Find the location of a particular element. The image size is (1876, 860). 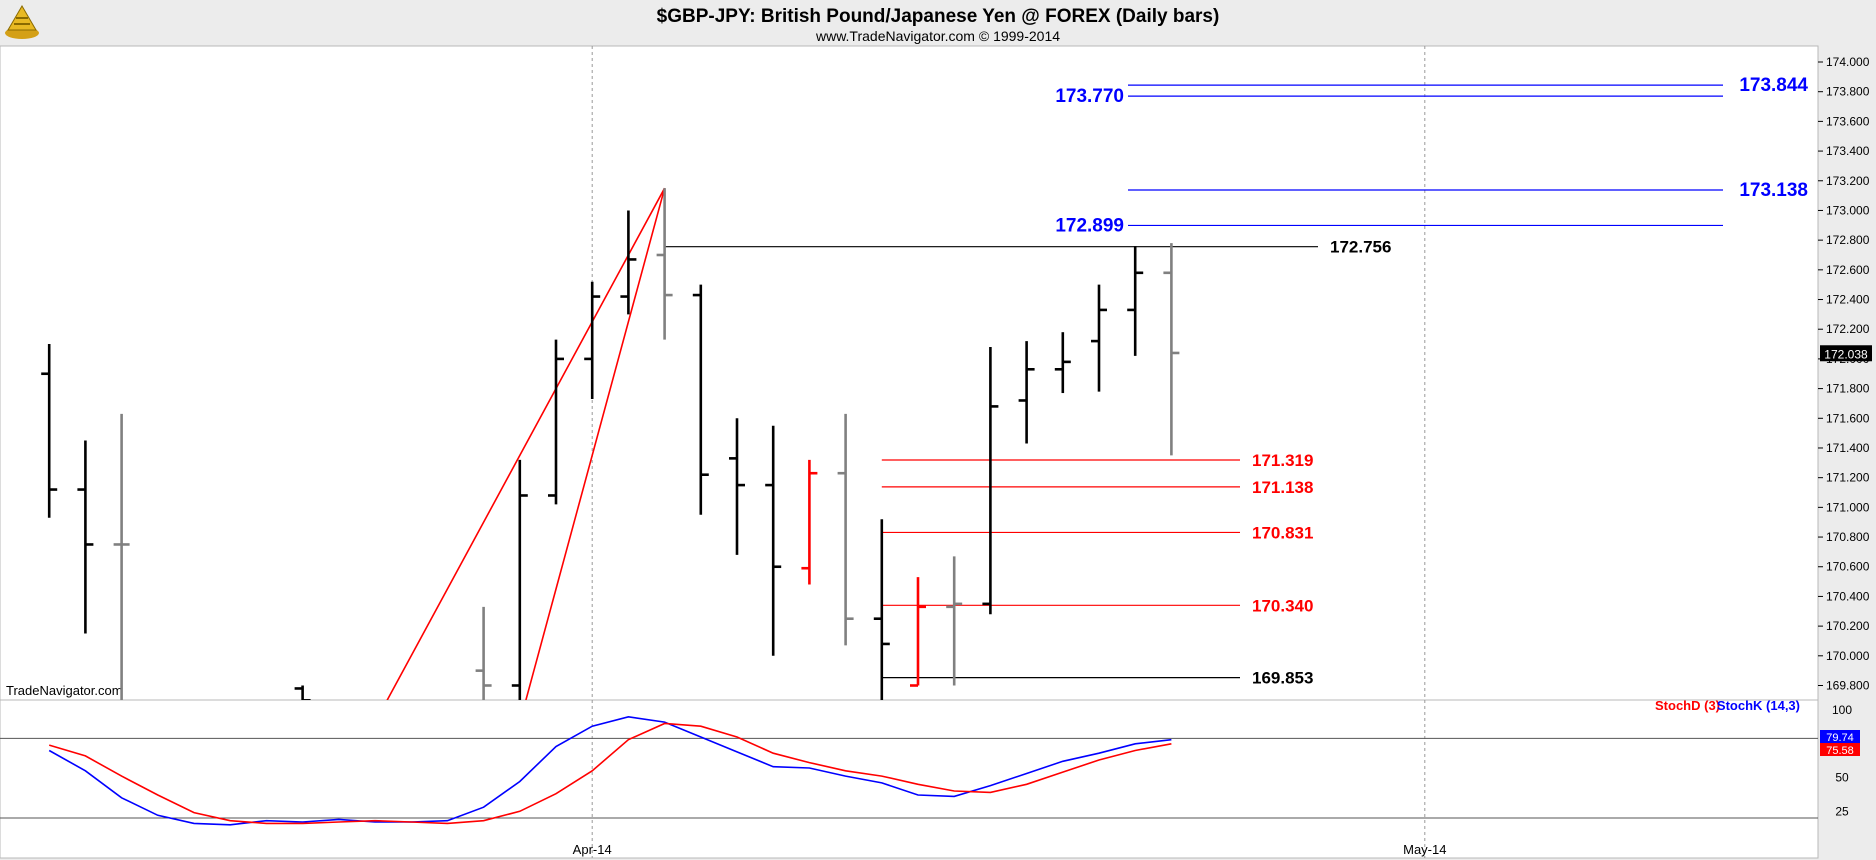

fib-level-label: 169.853 is located at coordinates (1282, 678).